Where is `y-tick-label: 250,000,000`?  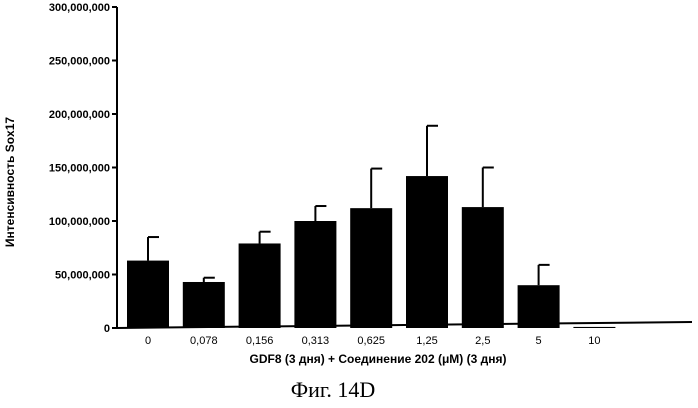
y-tick-label: 250,000,000 is located at coordinates (79, 62).